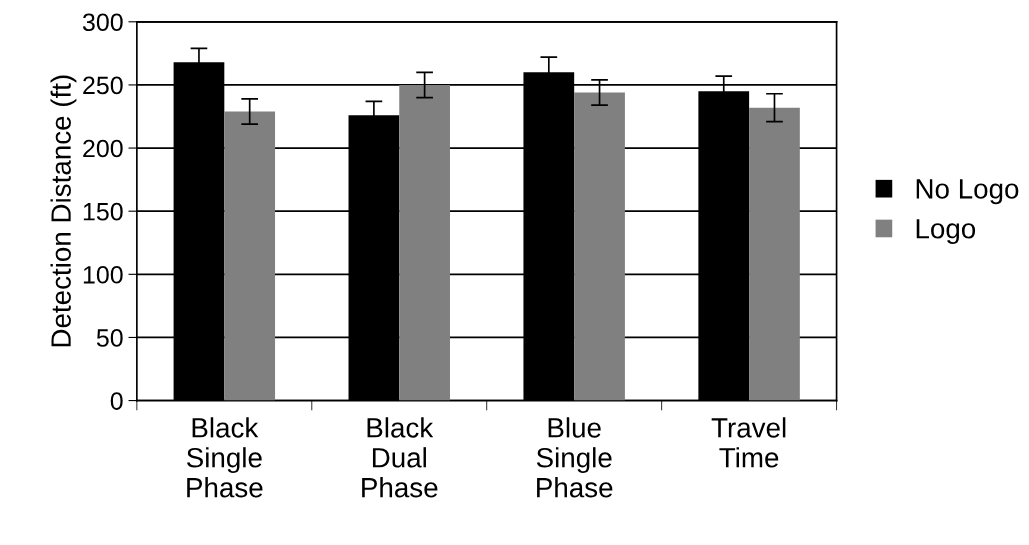 Image resolution: width=1029 pixels, height=545 pixels. I want to click on y-tick-label: 50, so click(109, 338).